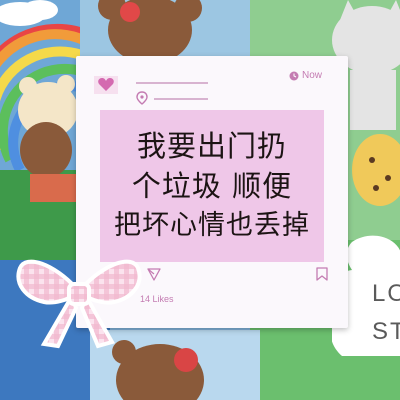 This screenshot has height=400, width=400. Describe the element at coordinates (311, 75) in the screenshot. I see `now-label: Now` at that location.